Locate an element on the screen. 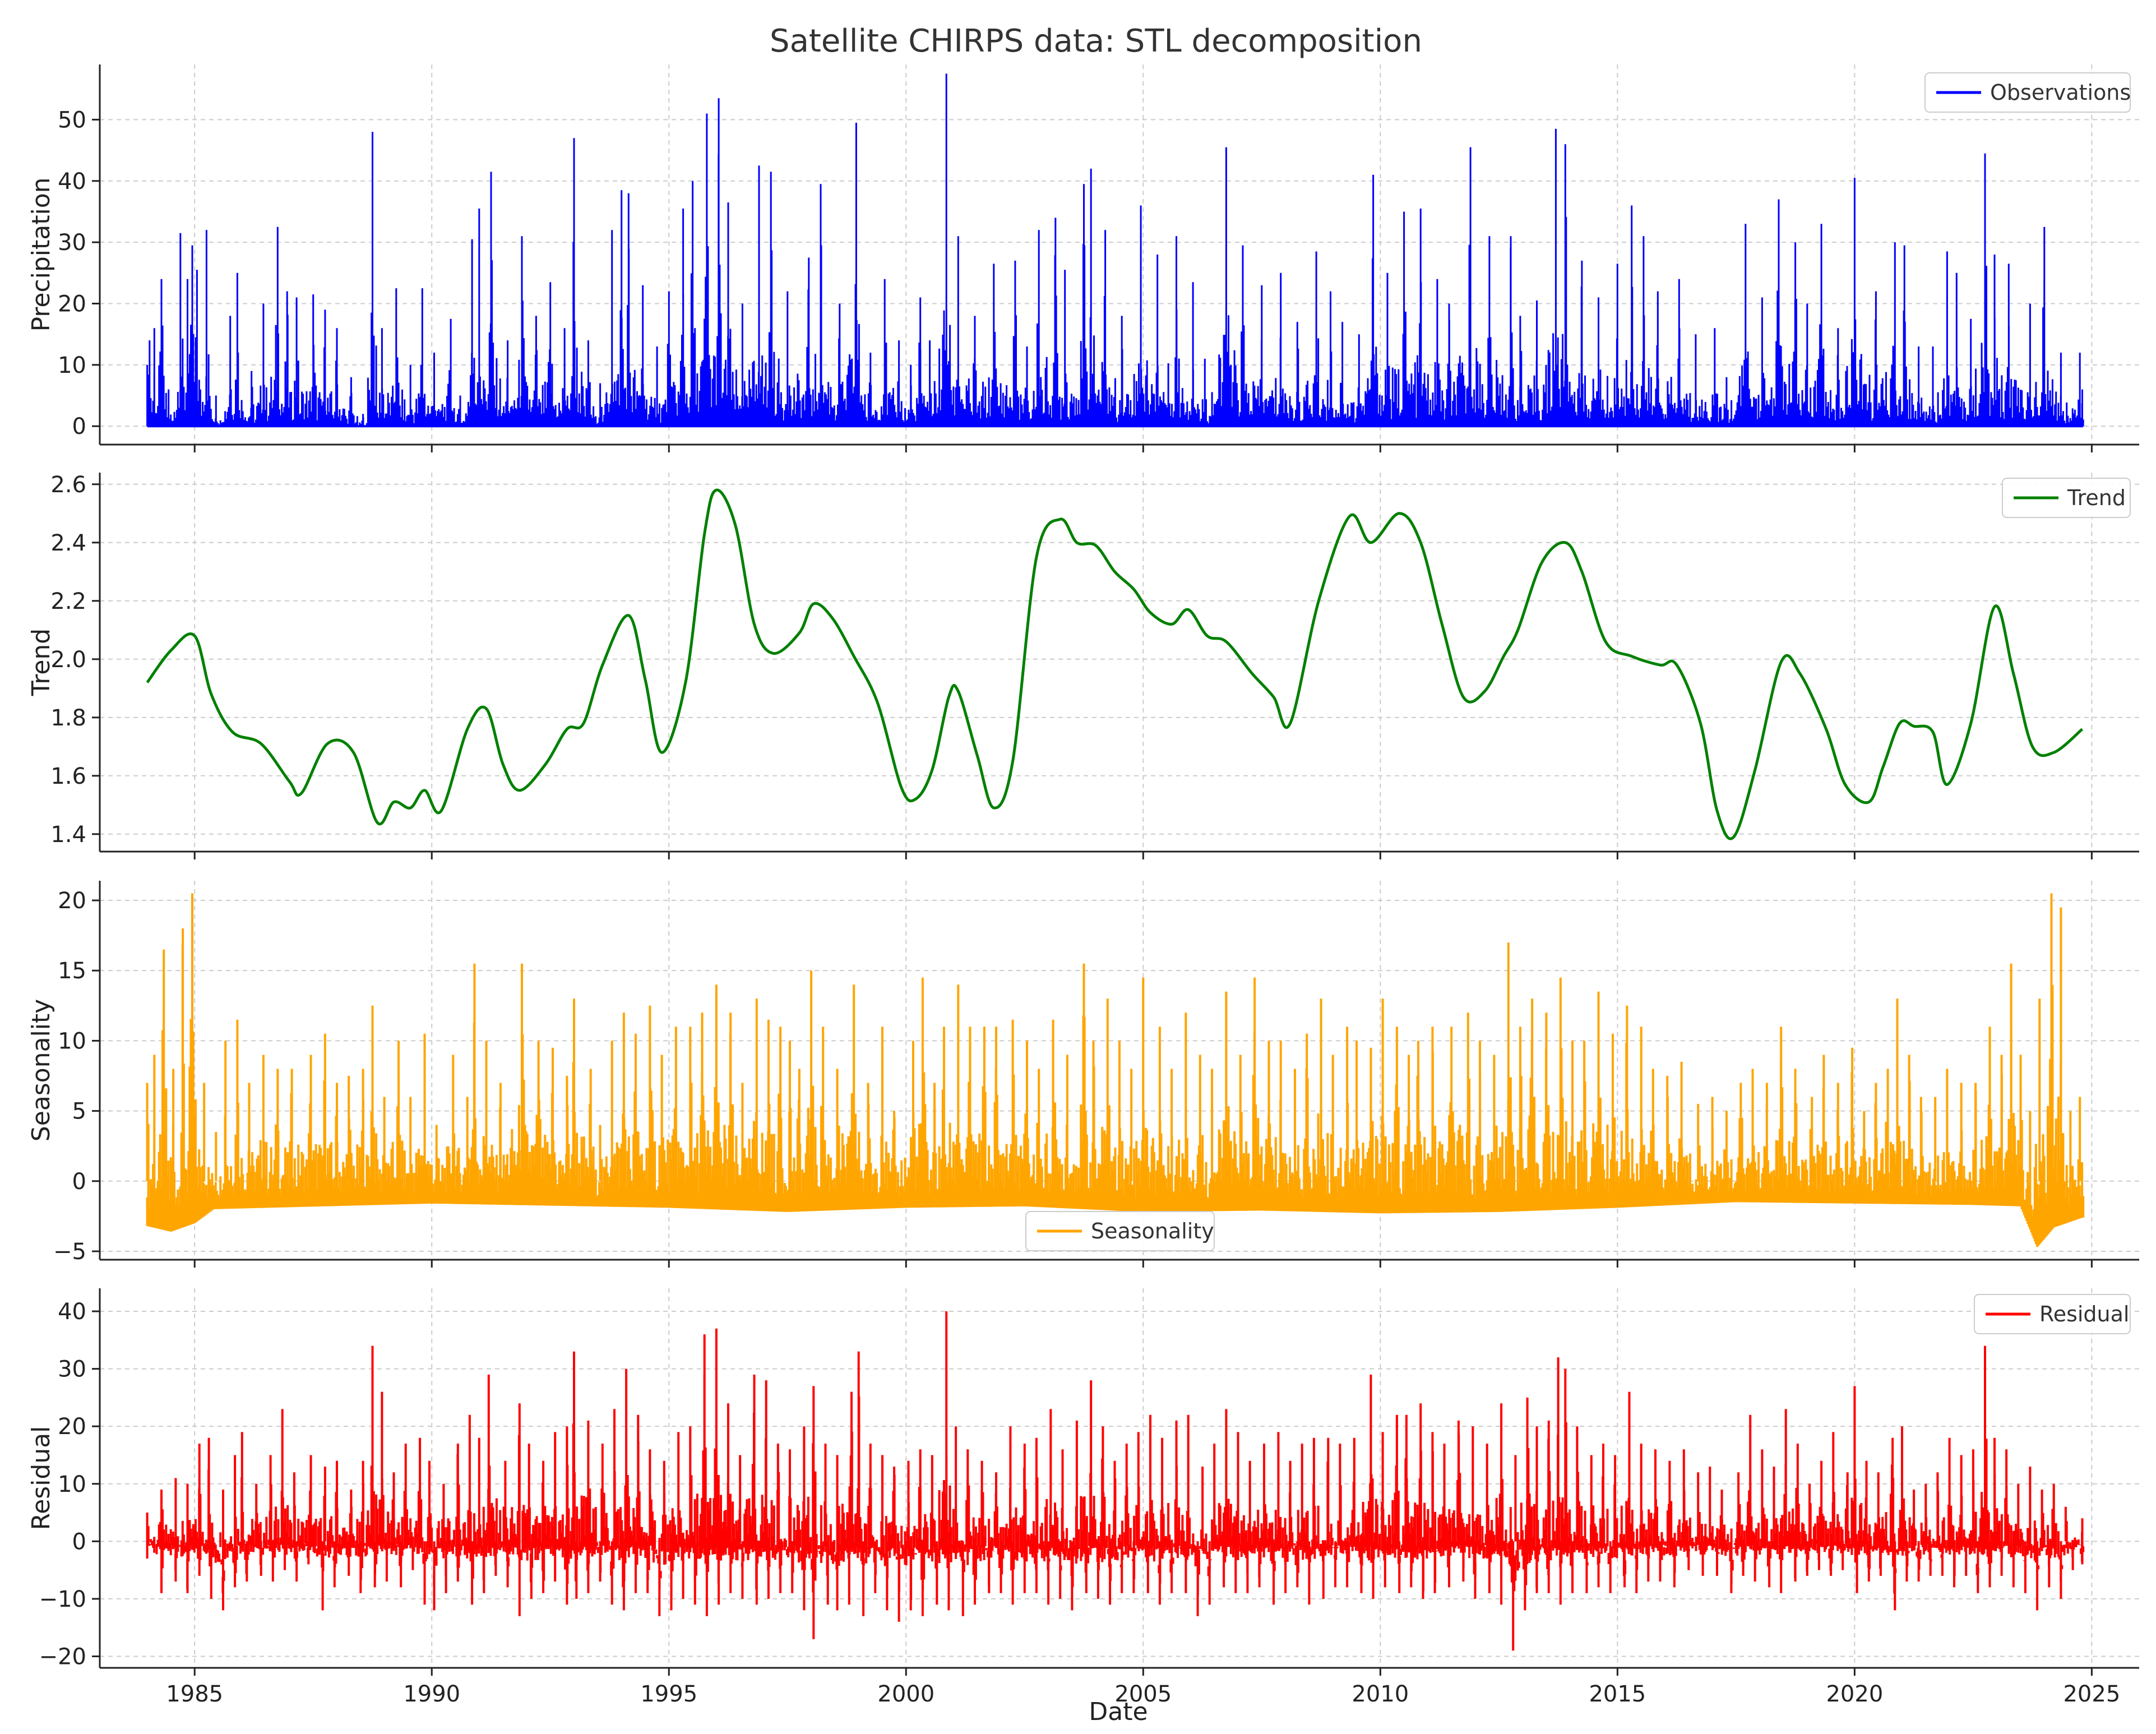  legend-trend: Trend is located at coordinates (2066, 498).